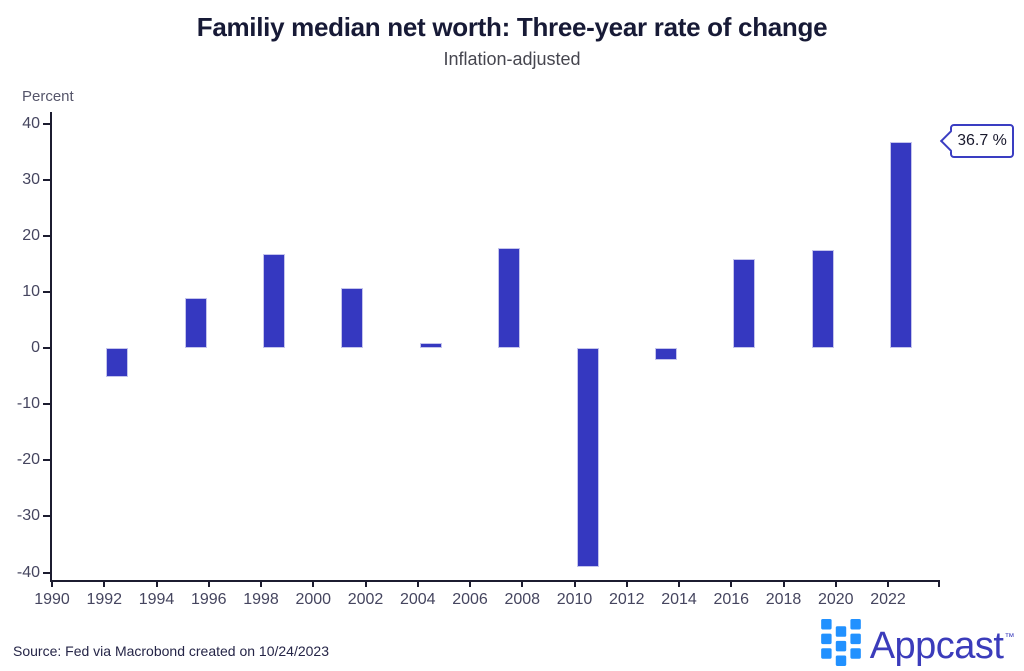 This screenshot has width=1024, height=671. What do you see at coordinates (470, 599) in the screenshot?
I see `x-tick-label-2006: 2006` at bounding box center [470, 599].